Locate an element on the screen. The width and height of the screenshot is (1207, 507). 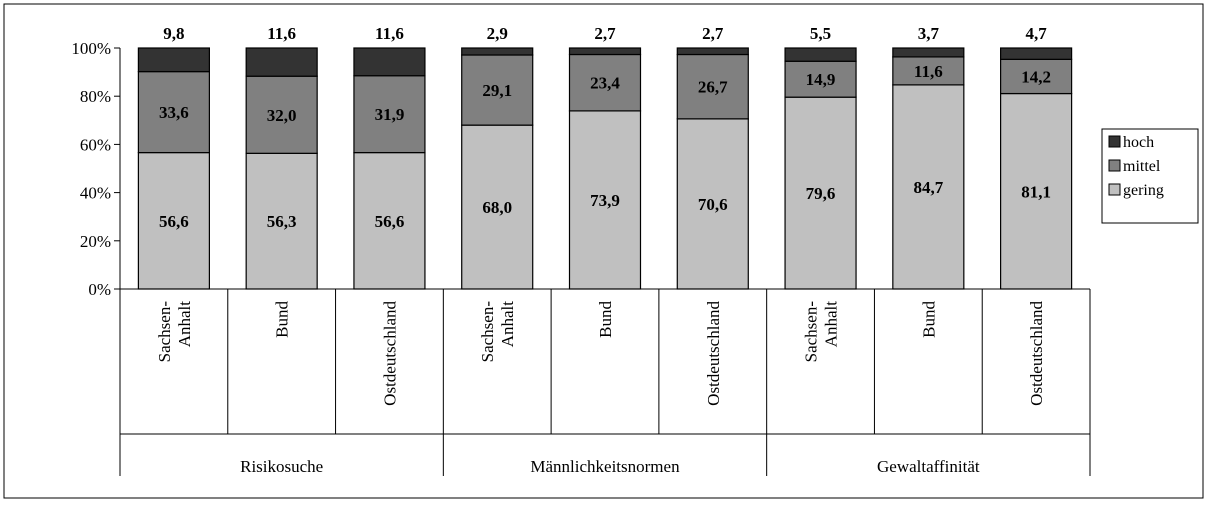
data-label-gering: 73,9 is located at coordinates (605, 200).